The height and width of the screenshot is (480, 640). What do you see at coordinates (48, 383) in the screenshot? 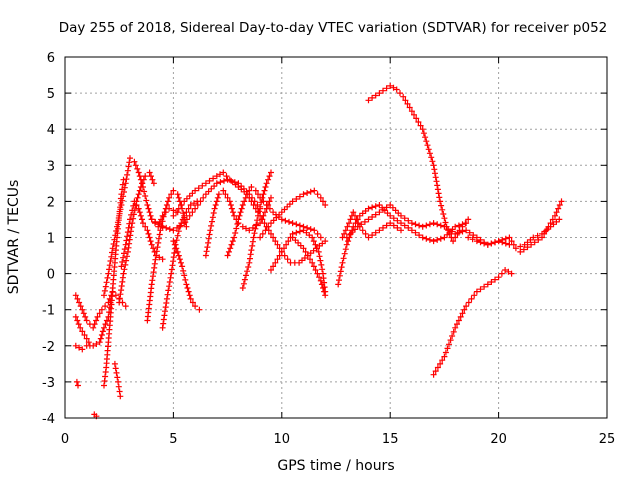
I see `y-tick-label: -3` at bounding box center [48, 383].